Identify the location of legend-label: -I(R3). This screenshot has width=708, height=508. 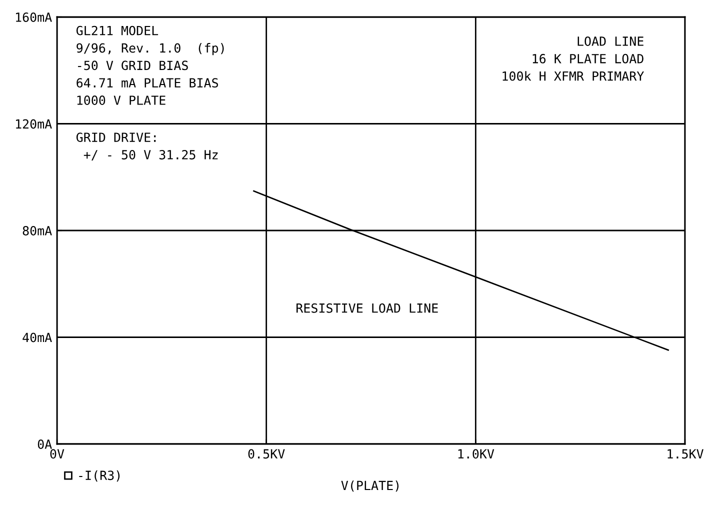
(99, 476).